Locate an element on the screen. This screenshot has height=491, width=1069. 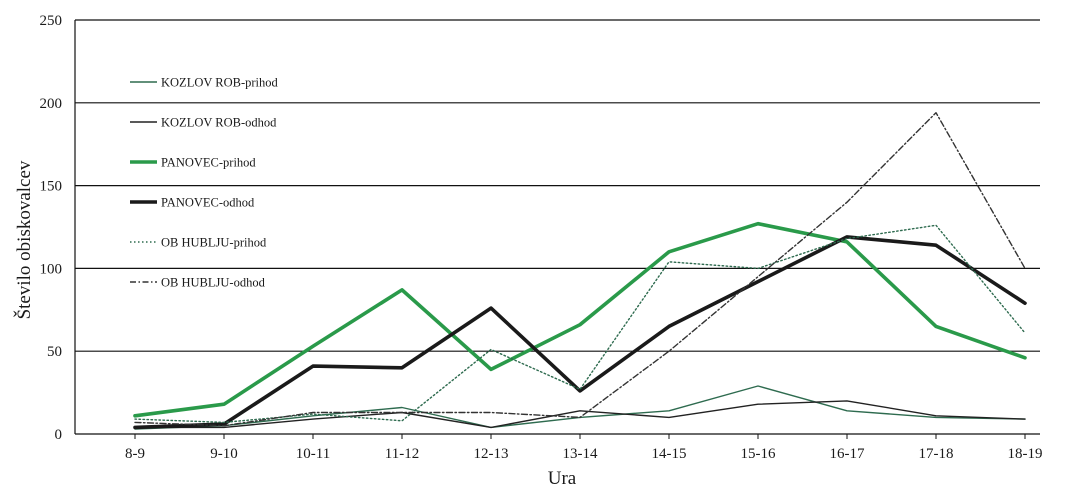
x-tick-label: 10-11 is located at coordinates (313, 454).